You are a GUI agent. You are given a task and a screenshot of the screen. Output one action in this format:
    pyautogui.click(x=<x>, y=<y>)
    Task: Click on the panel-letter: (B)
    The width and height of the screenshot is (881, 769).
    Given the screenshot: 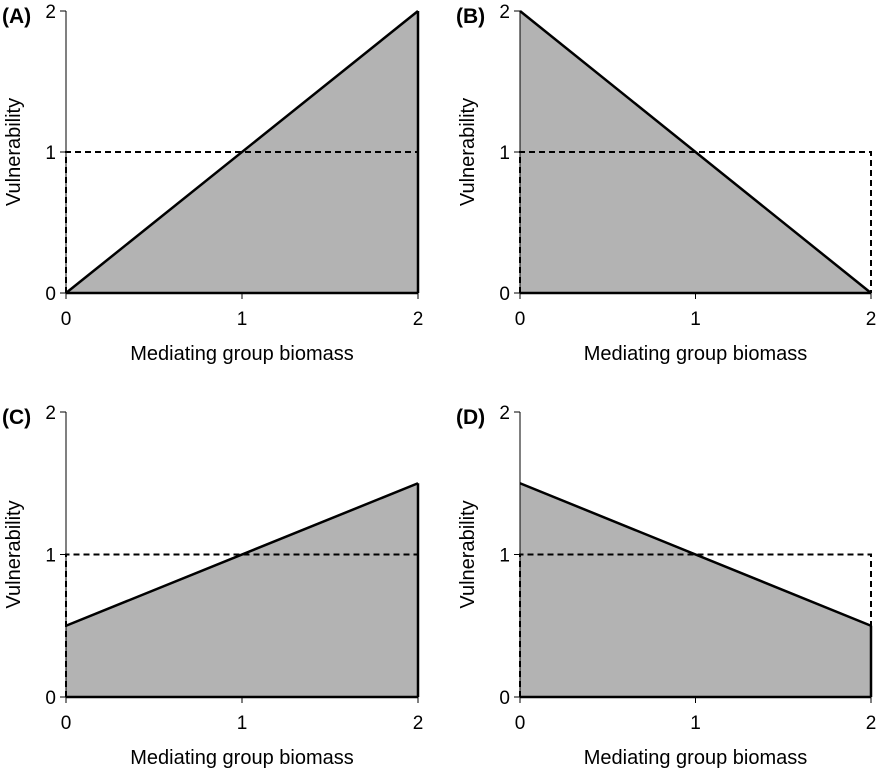 What is the action you would take?
    pyautogui.click(x=470, y=16)
    